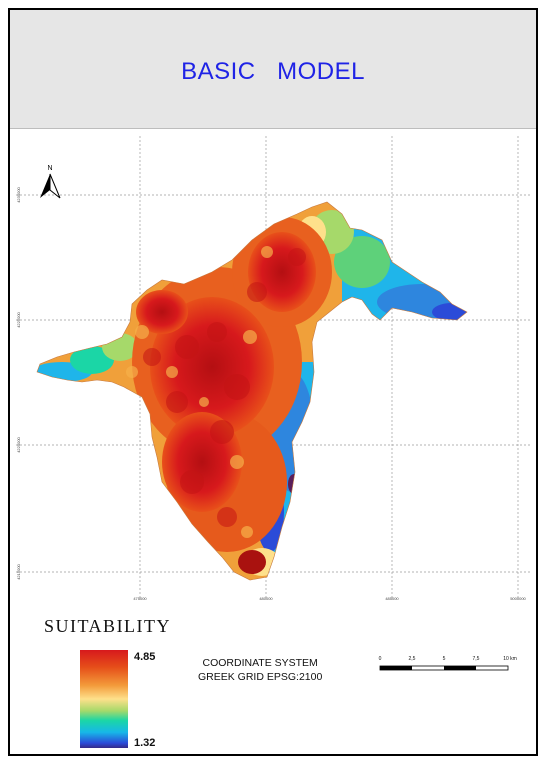 Image resolution: width=550 pixels, height=767 pixels. What do you see at coordinates (18, 571) in the screenshot?
I see `y-tick-label: 4215000` at bounding box center [18, 571].